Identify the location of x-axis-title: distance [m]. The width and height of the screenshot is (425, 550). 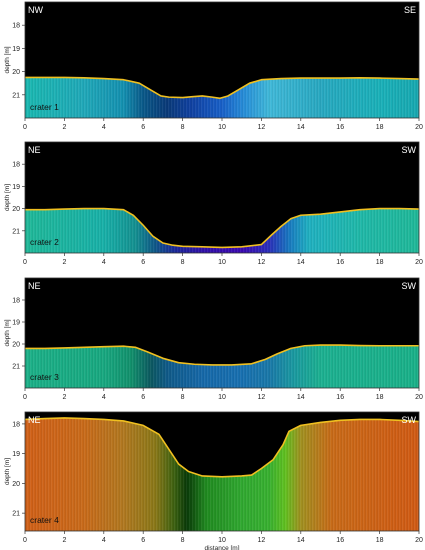
(221, 547).